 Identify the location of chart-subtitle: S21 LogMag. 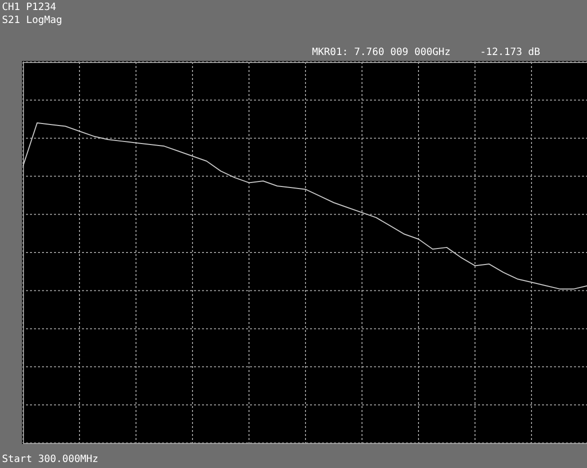
(32, 20).